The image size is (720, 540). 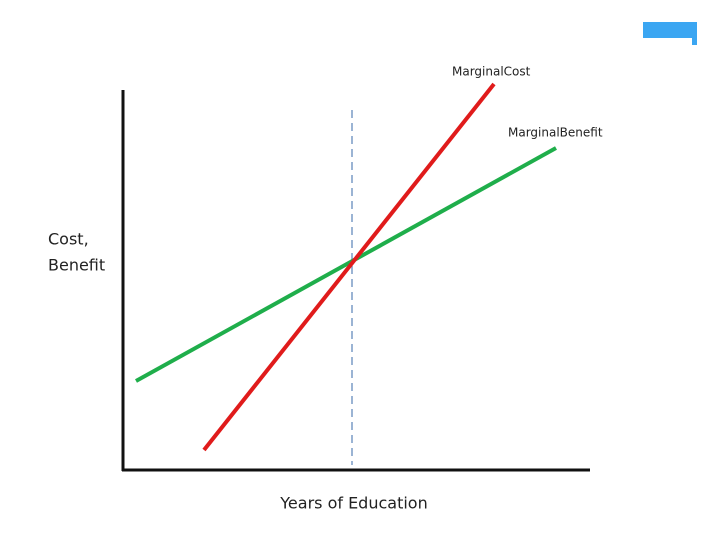 What do you see at coordinates (491, 72) in the screenshot?
I see `curve-label: MarginalCost` at bounding box center [491, 72].